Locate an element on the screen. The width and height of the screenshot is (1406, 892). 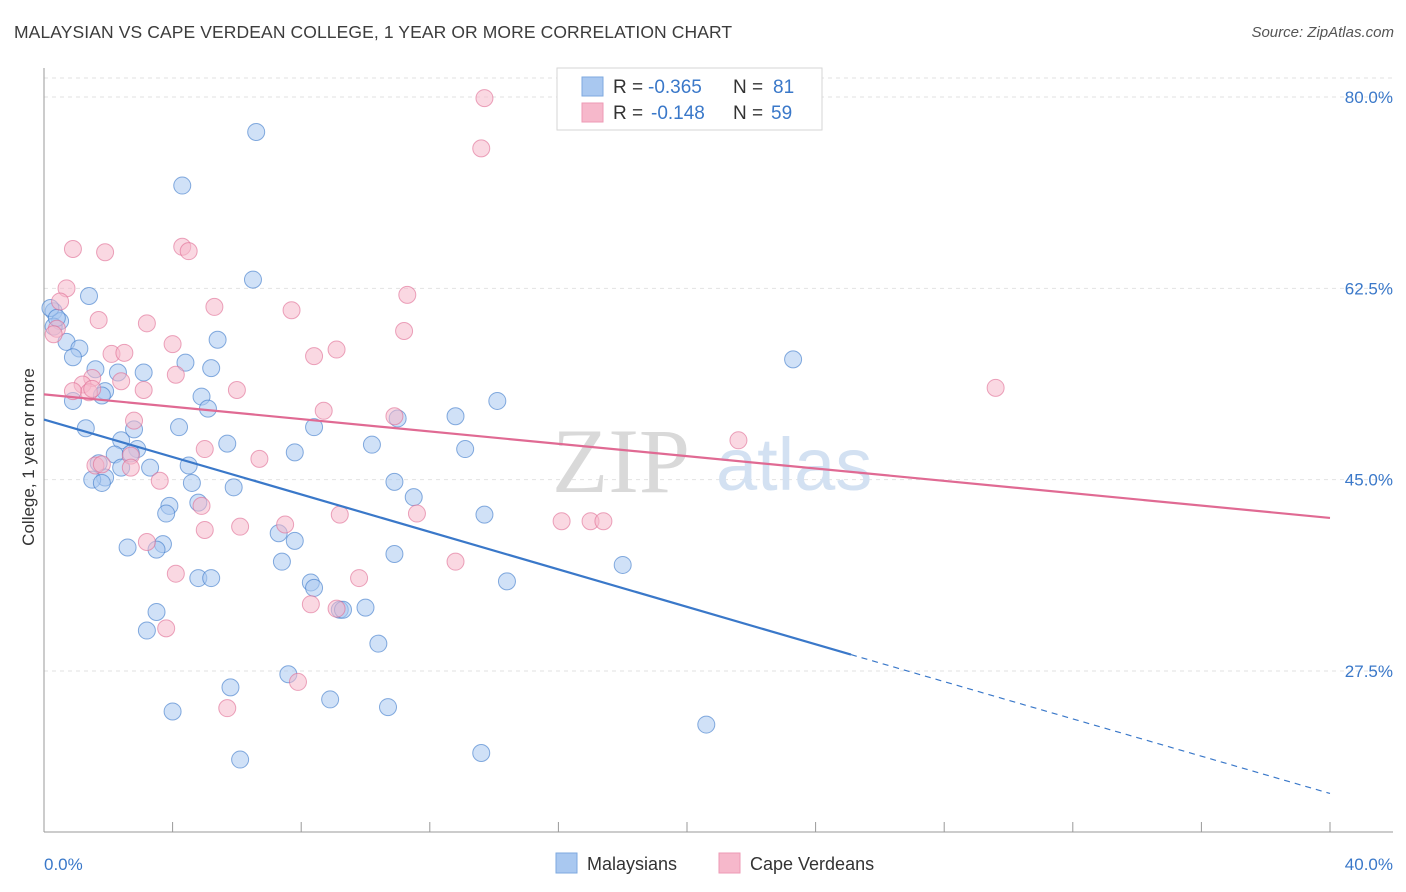
legend-swatch-cape-verdeans is located at coordinates (592, 112).